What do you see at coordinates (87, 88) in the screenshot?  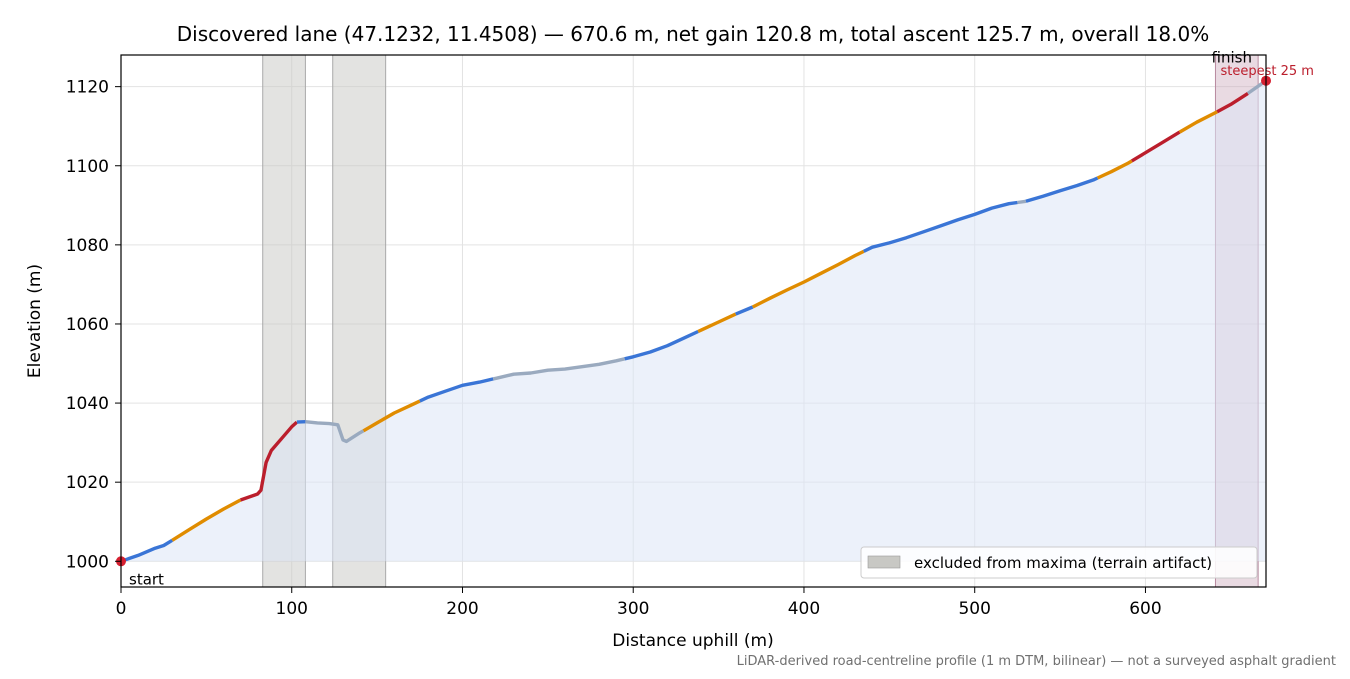 I see `y-tick-label: 1120` at bounding box center [87, 88].